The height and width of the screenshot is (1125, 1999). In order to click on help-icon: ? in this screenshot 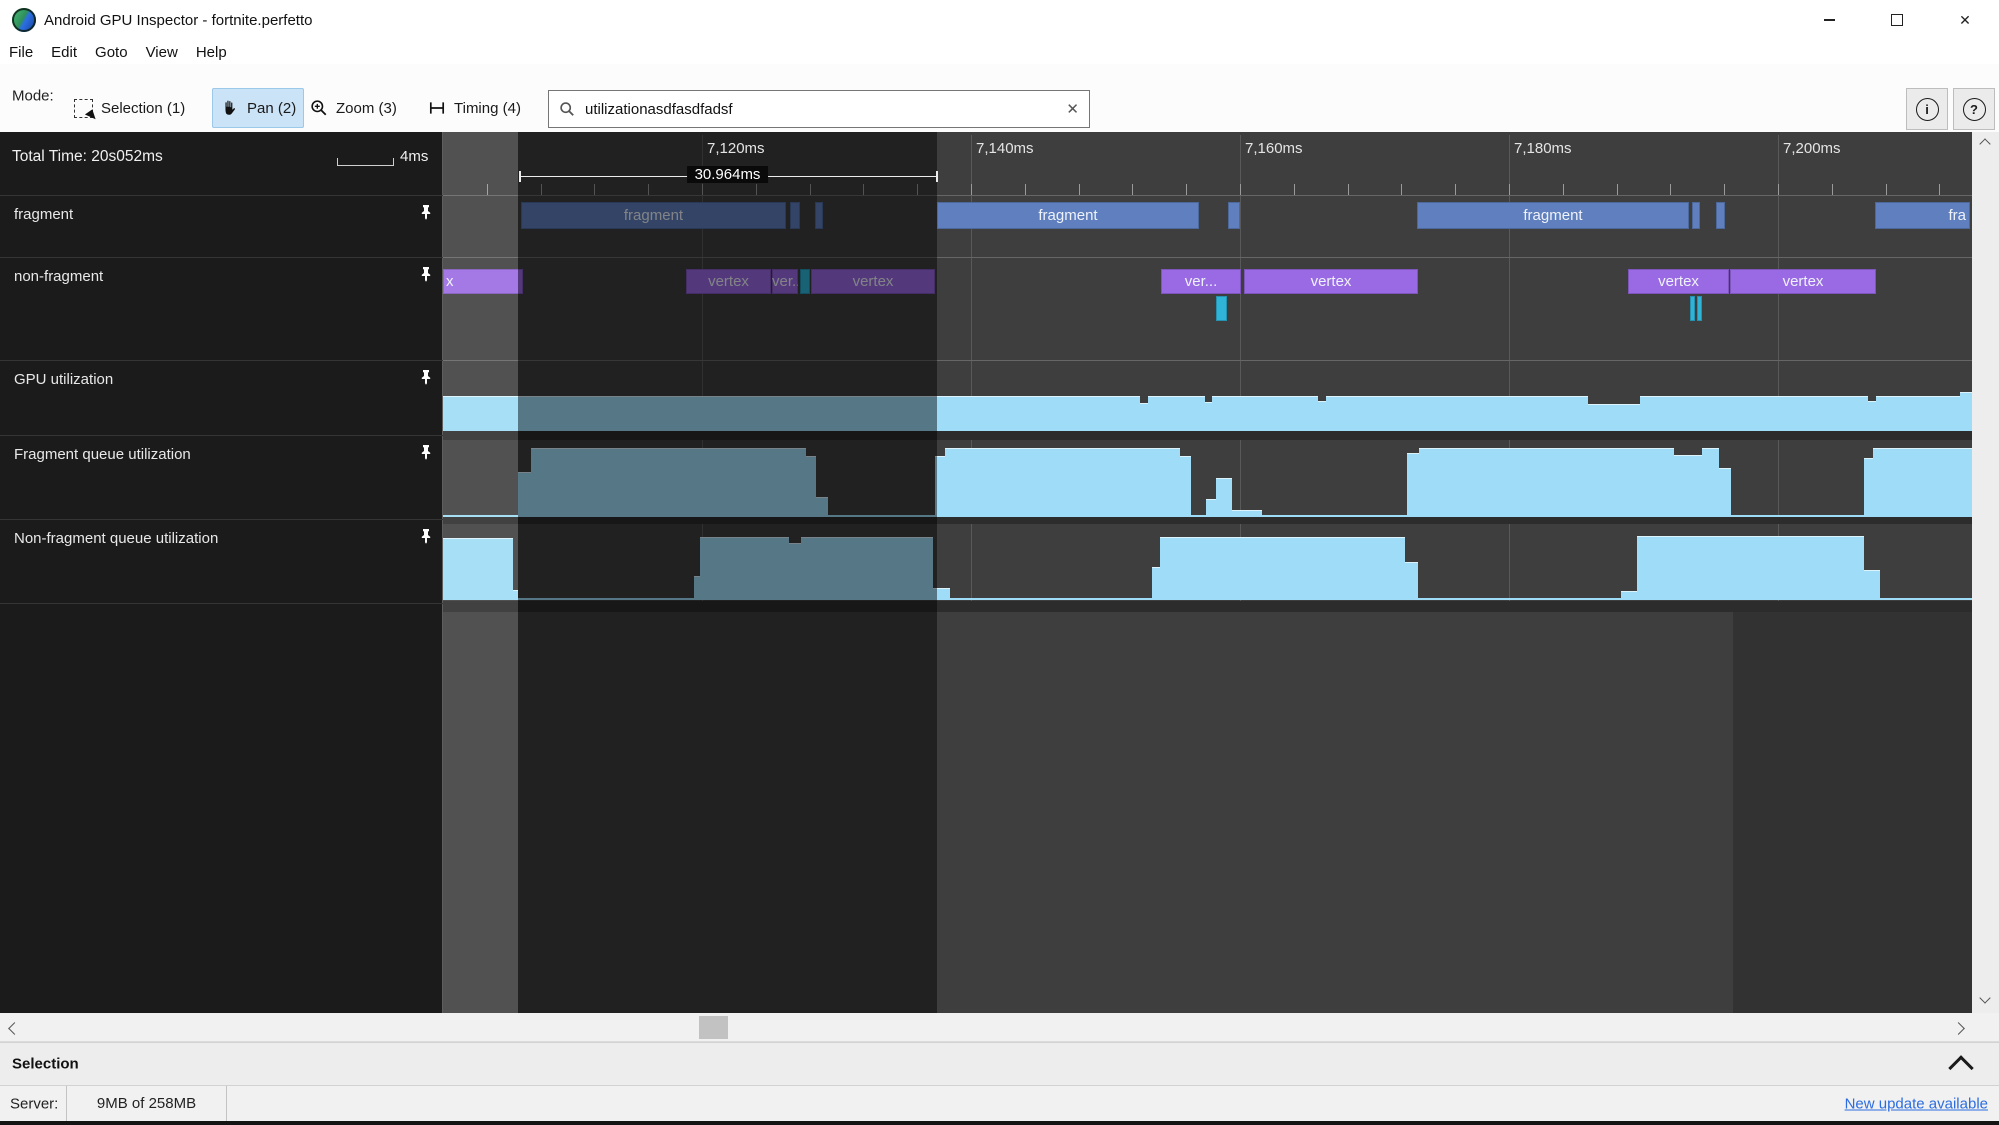, I will do `click(1974, 109)`.